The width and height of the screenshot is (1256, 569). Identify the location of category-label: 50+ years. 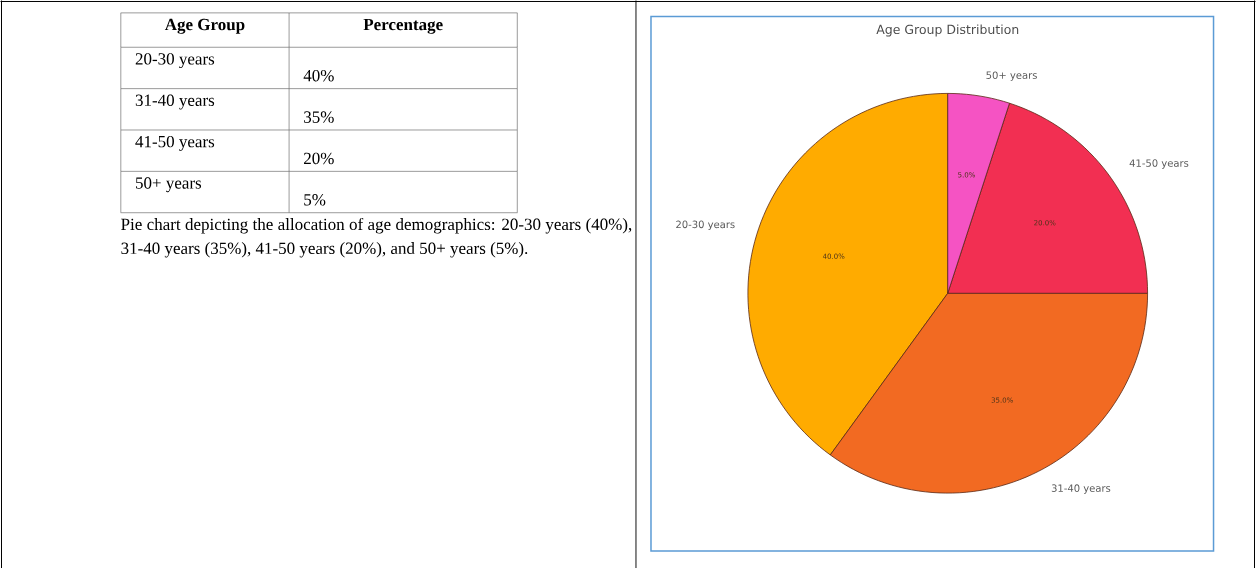
(168, 185).